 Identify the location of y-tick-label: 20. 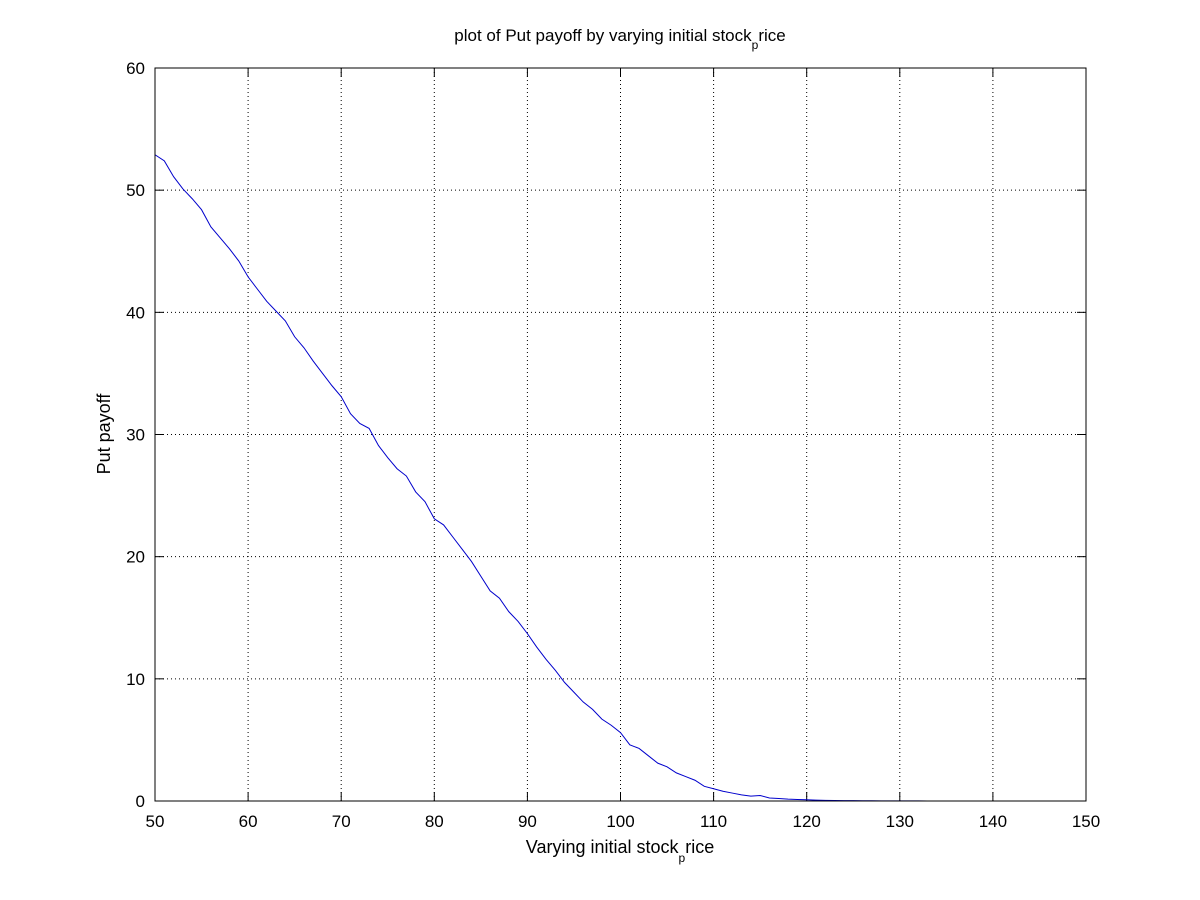
(135, 557).